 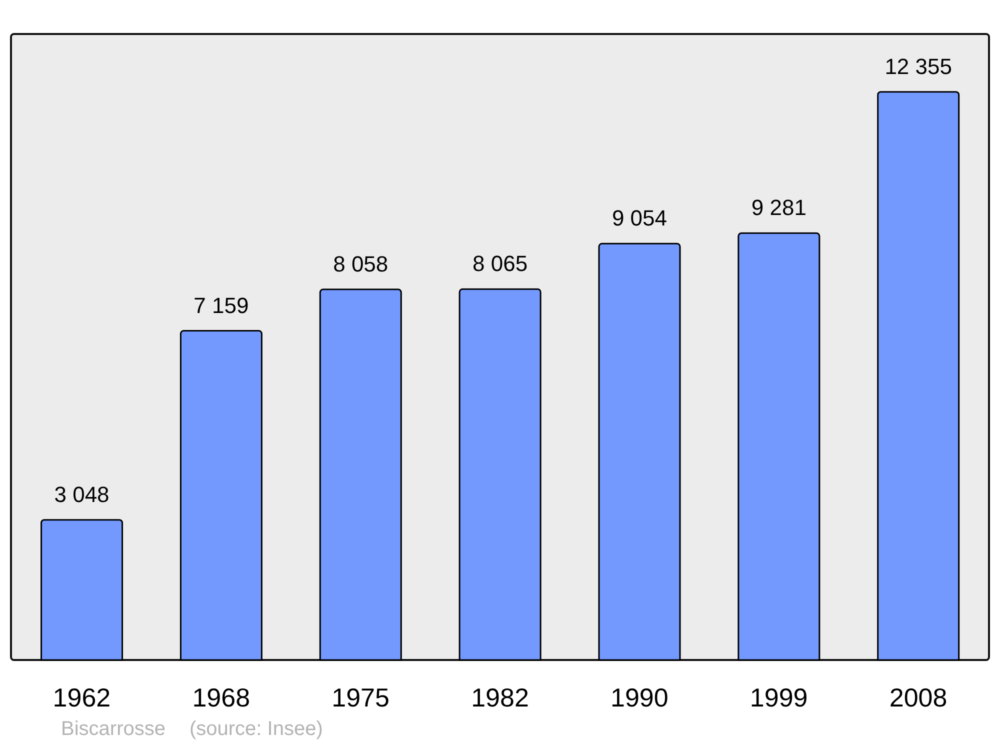 What do you see at coordinates (113, 729) in the screenshot?
I see `text: Biscarrosse` at bounding box center [113, 729].